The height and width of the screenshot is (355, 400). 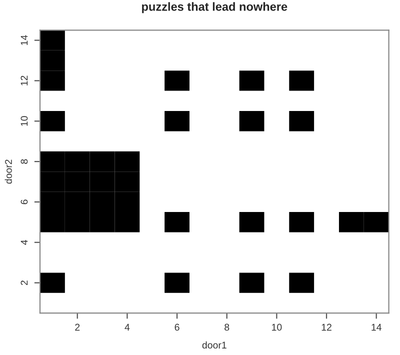 What do you see at coordinates (24, 81) in the screenshot?
I see `y-tick-label: 12` at bounding box center [24, 81].